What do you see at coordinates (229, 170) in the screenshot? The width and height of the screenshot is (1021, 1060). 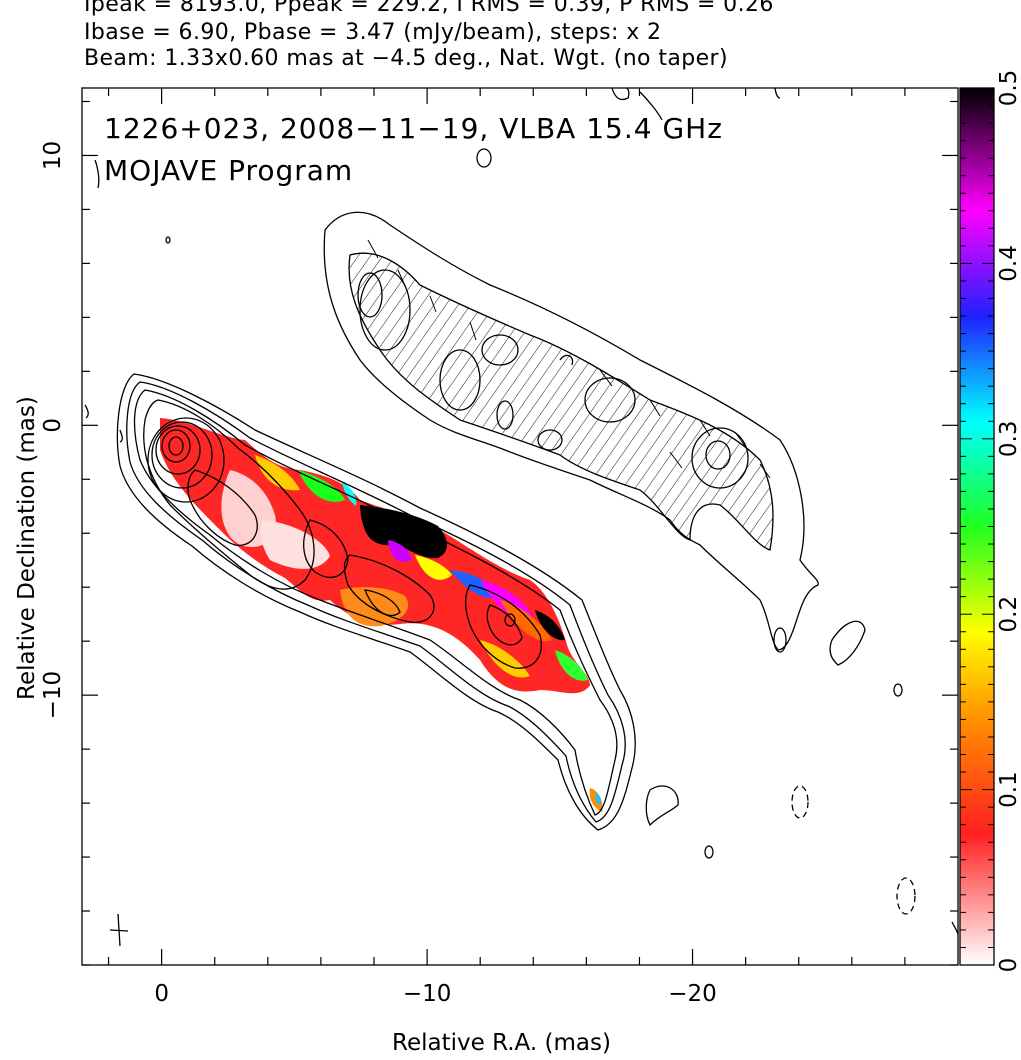 I see `chart-subtitle: MOJAVE Program` at bounding box center [229, 170].